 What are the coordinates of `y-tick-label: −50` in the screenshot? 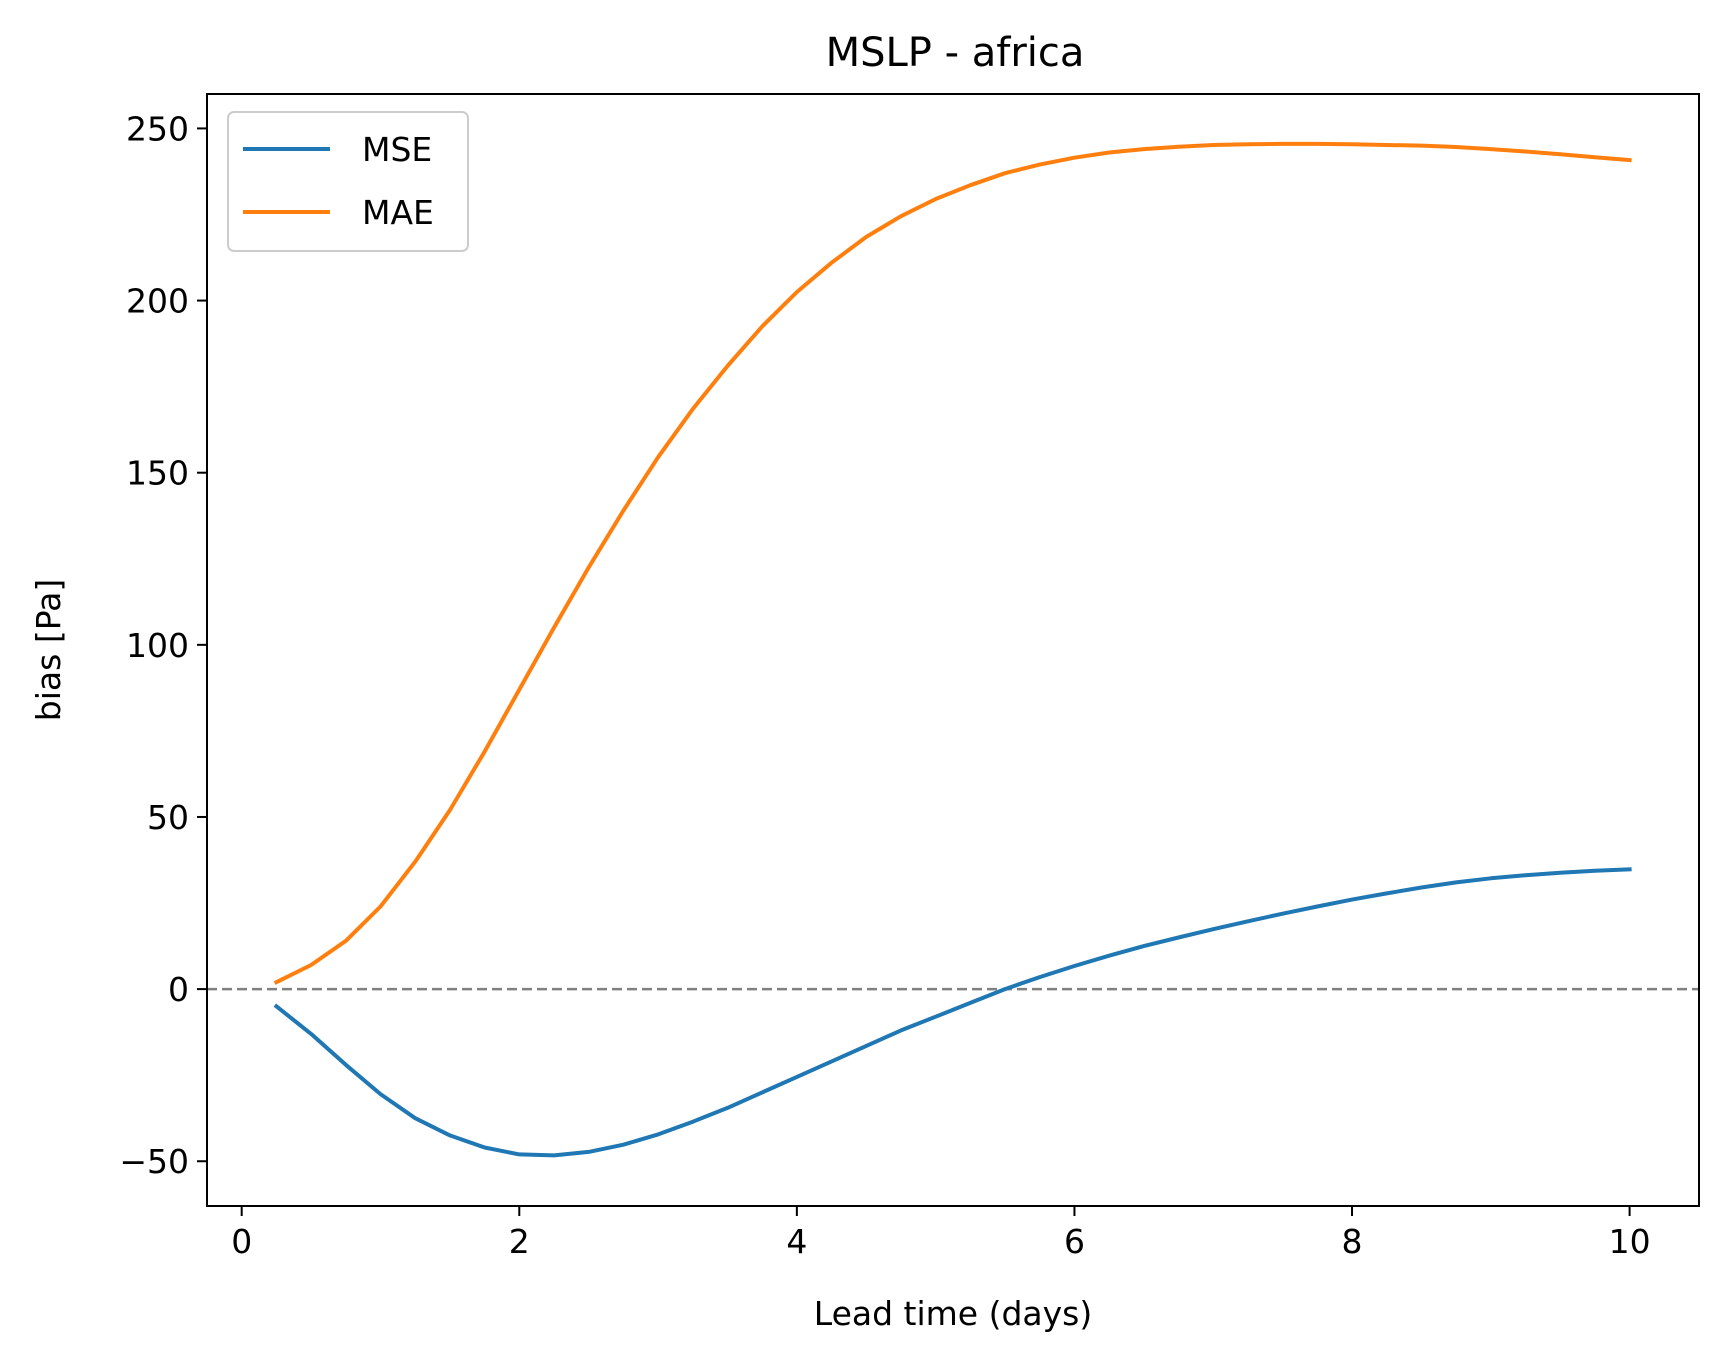 It's located at (154, 1161).